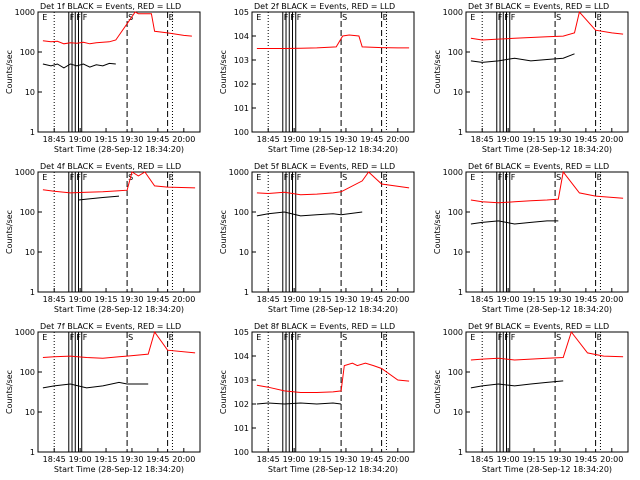  What do you see at coordinates (241, 380) in the screenshot?
I see `y-tick-label: 103` at bounding box center [241, 380].